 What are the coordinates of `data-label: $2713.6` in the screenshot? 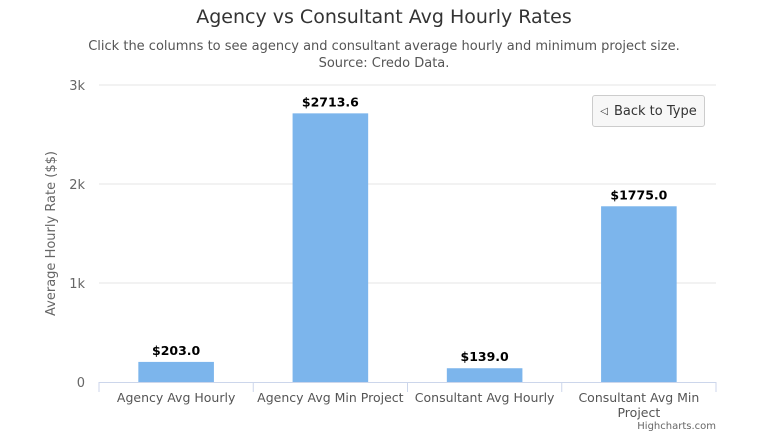 It's located at (330, 101).